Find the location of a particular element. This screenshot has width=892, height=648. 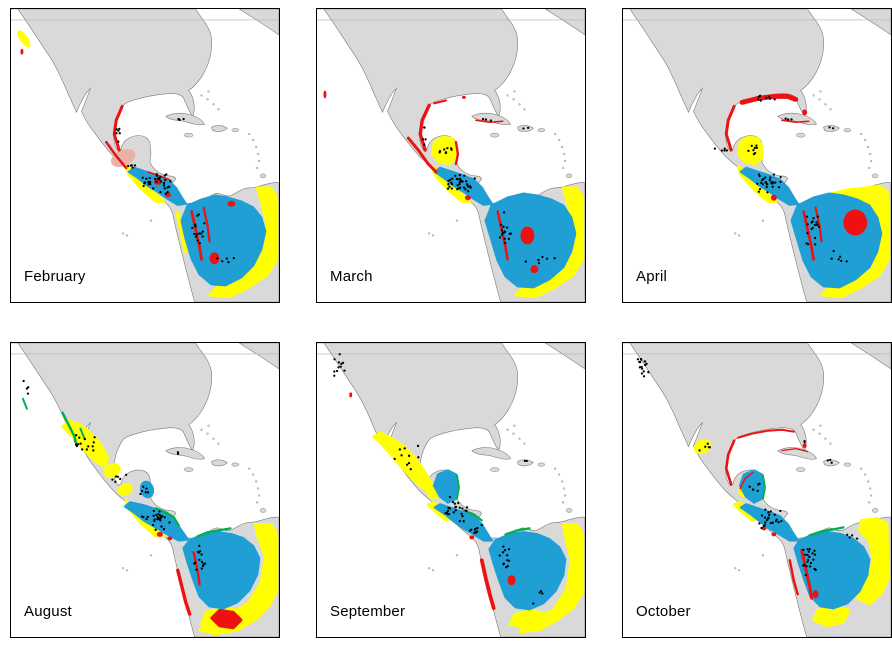

month-label: September is located at coordinates (368, 611).